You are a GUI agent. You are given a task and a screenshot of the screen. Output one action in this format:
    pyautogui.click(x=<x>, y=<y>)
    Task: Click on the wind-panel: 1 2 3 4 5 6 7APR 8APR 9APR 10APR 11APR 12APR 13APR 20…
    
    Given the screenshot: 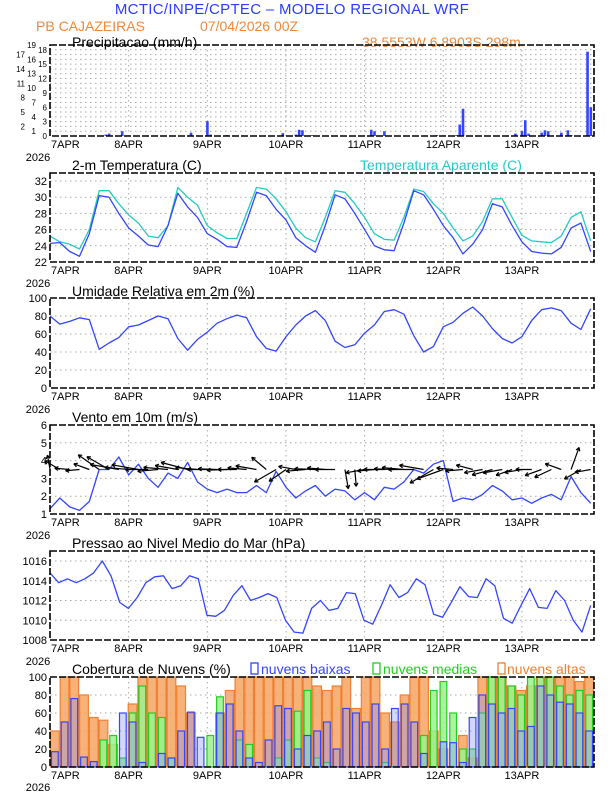 What is the action you would take?
    pyautogui.click(x=310, y=481)
    